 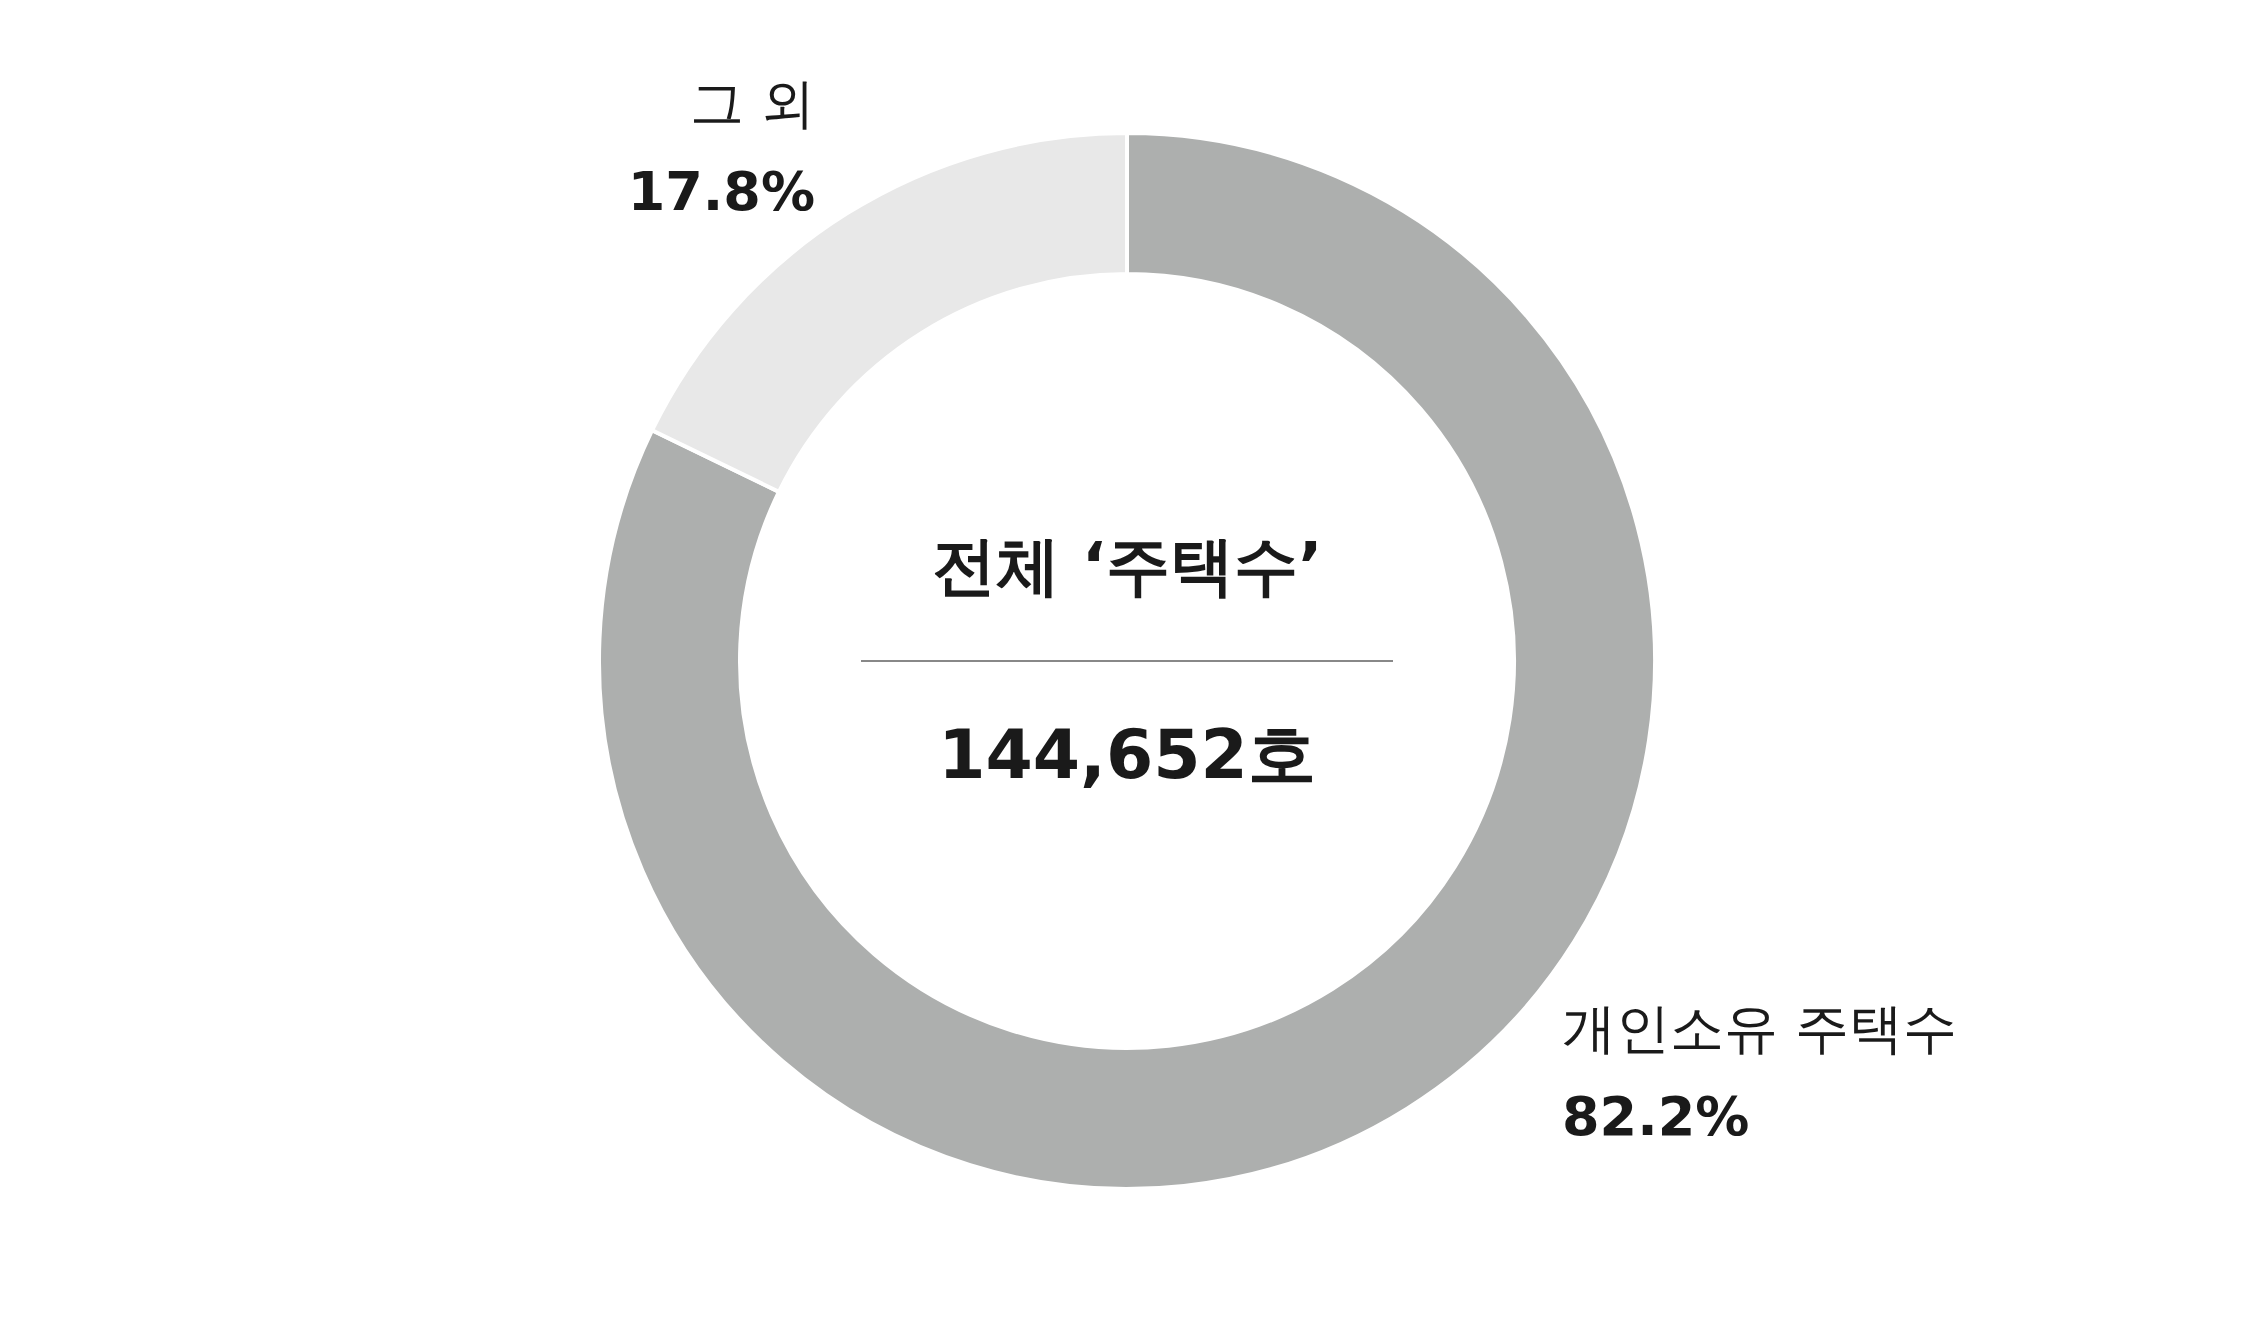 I want to click on slice-label: 그 외, so click(x=752, y=103).